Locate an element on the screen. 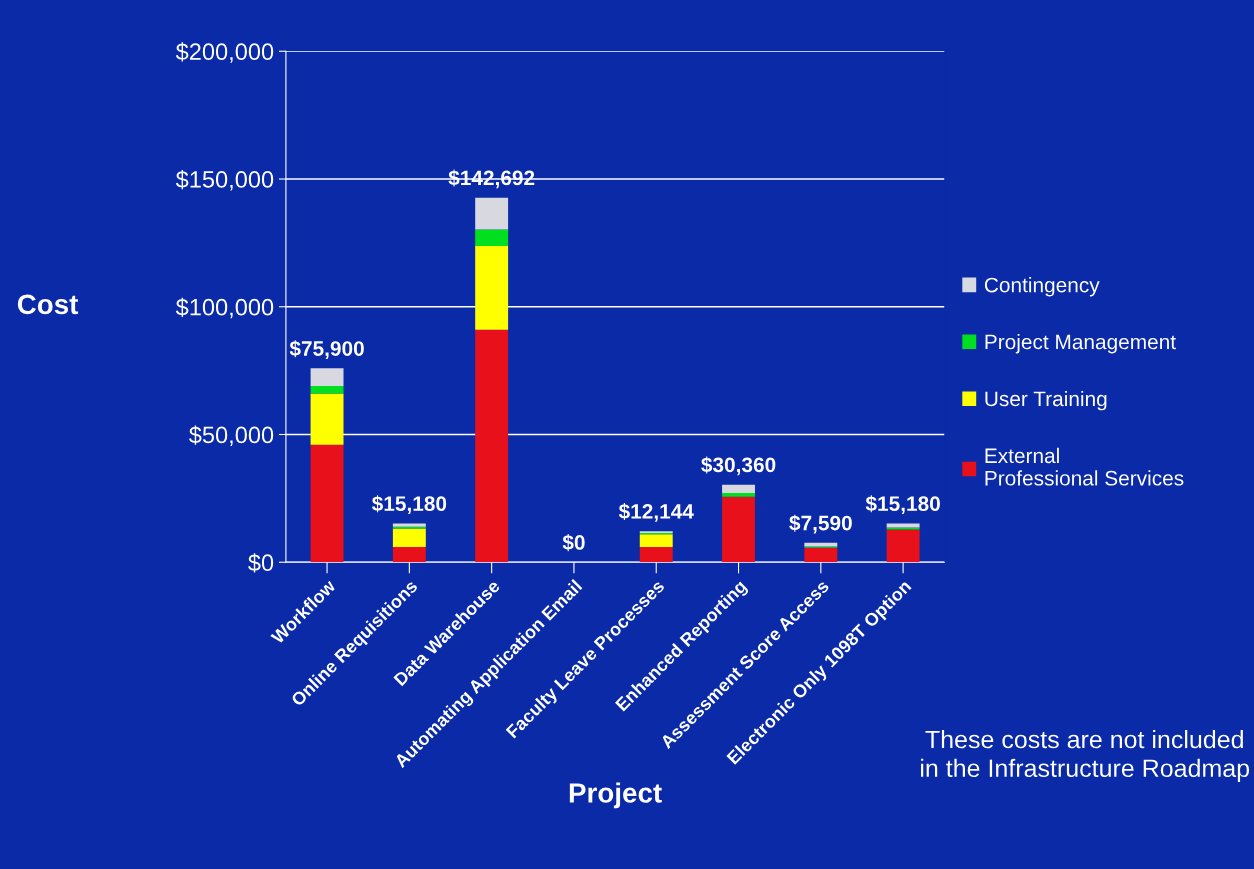 This screenshot has height=869, width=1254. total-label: $7,590 is located at coordinates (820, 524).